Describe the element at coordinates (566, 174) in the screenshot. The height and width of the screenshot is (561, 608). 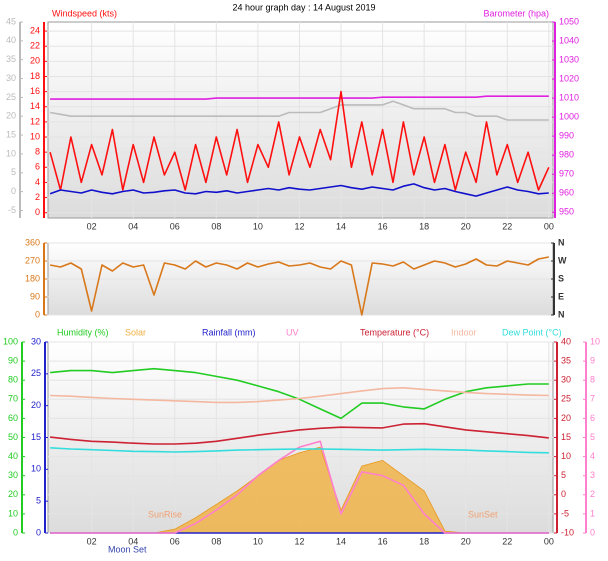
I see `y-tick-label: 970` at that location.